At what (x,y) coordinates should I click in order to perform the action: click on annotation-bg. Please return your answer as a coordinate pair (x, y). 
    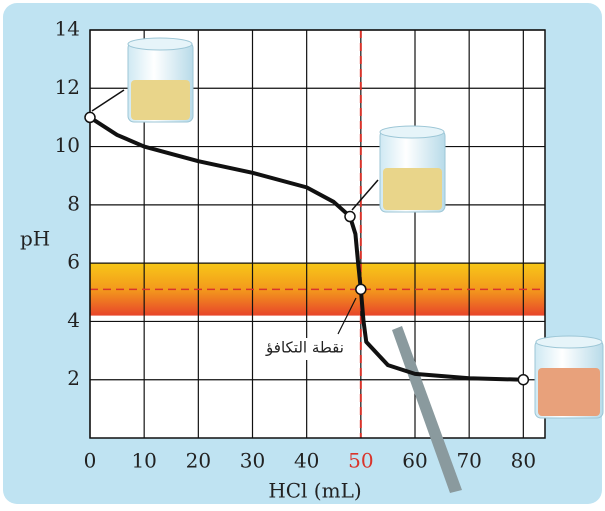
    Looking at the image, I should click on (305, 349).